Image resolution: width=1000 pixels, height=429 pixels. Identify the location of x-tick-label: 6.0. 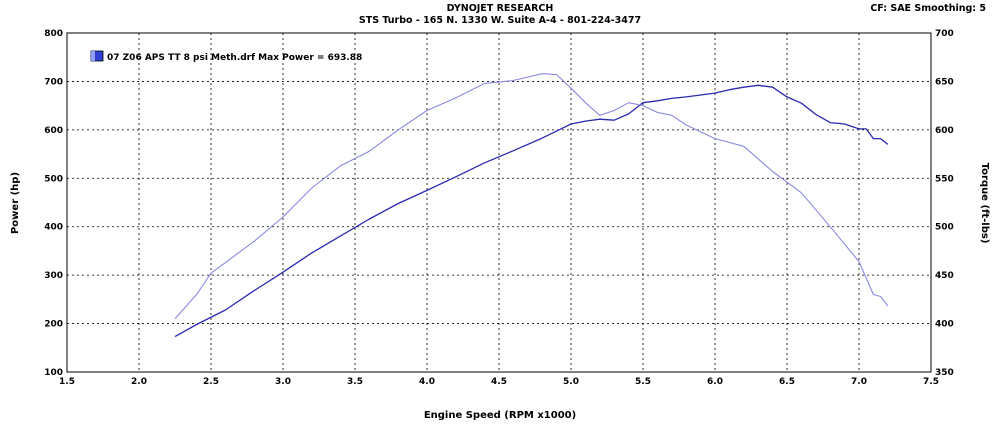
(715, 382).